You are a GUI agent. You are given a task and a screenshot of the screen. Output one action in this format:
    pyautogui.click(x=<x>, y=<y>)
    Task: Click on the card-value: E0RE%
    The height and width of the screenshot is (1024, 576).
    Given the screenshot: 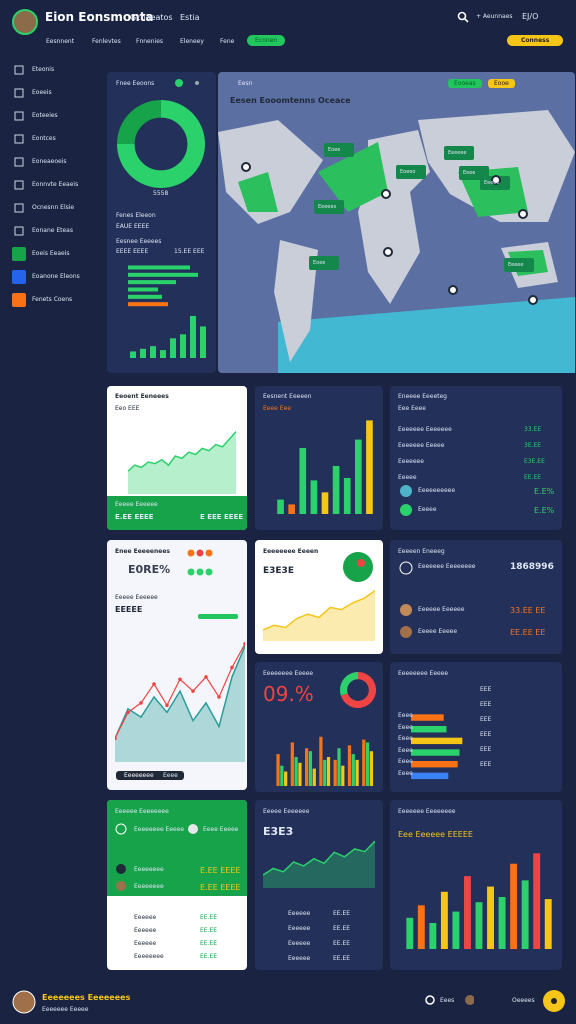 What is the action you would take?
    pyautogui.click(x=149, y=569)
    